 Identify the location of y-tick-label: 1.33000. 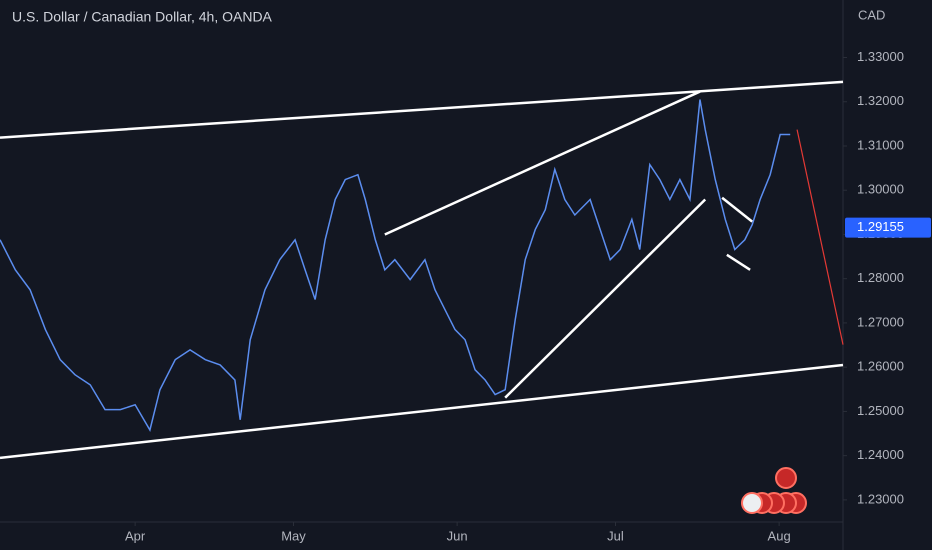
(880, 56).